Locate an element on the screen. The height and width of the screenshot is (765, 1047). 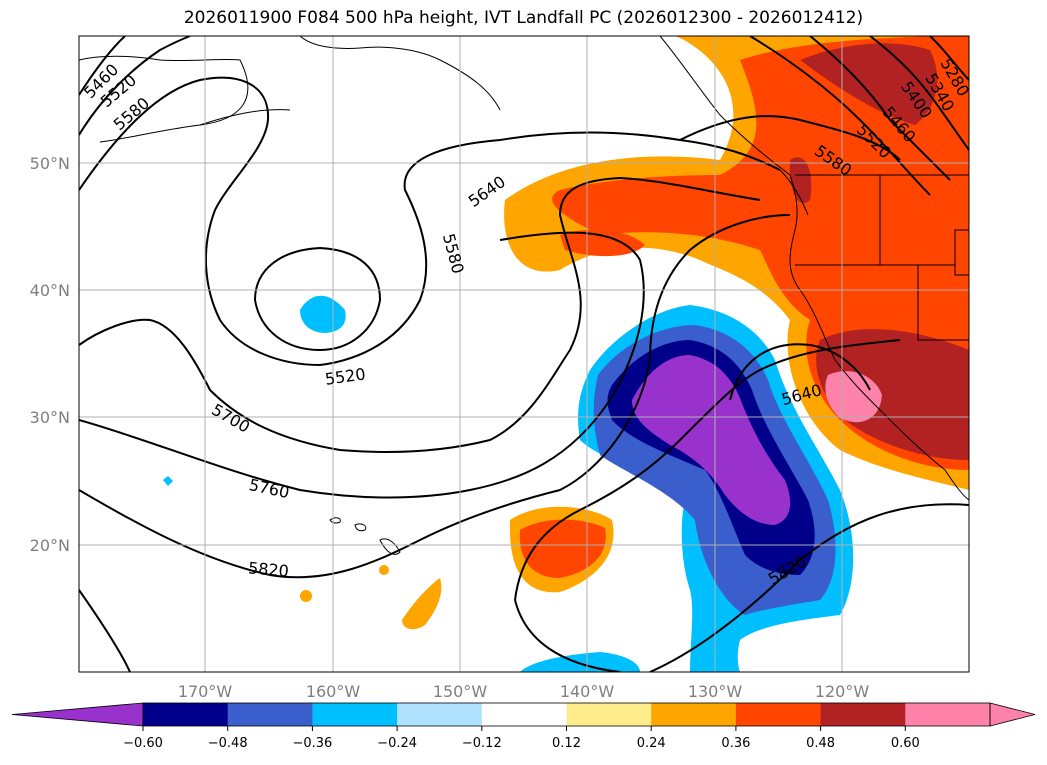
colorbar-tick-label: −0.60 is located at coordinates (143, 743).